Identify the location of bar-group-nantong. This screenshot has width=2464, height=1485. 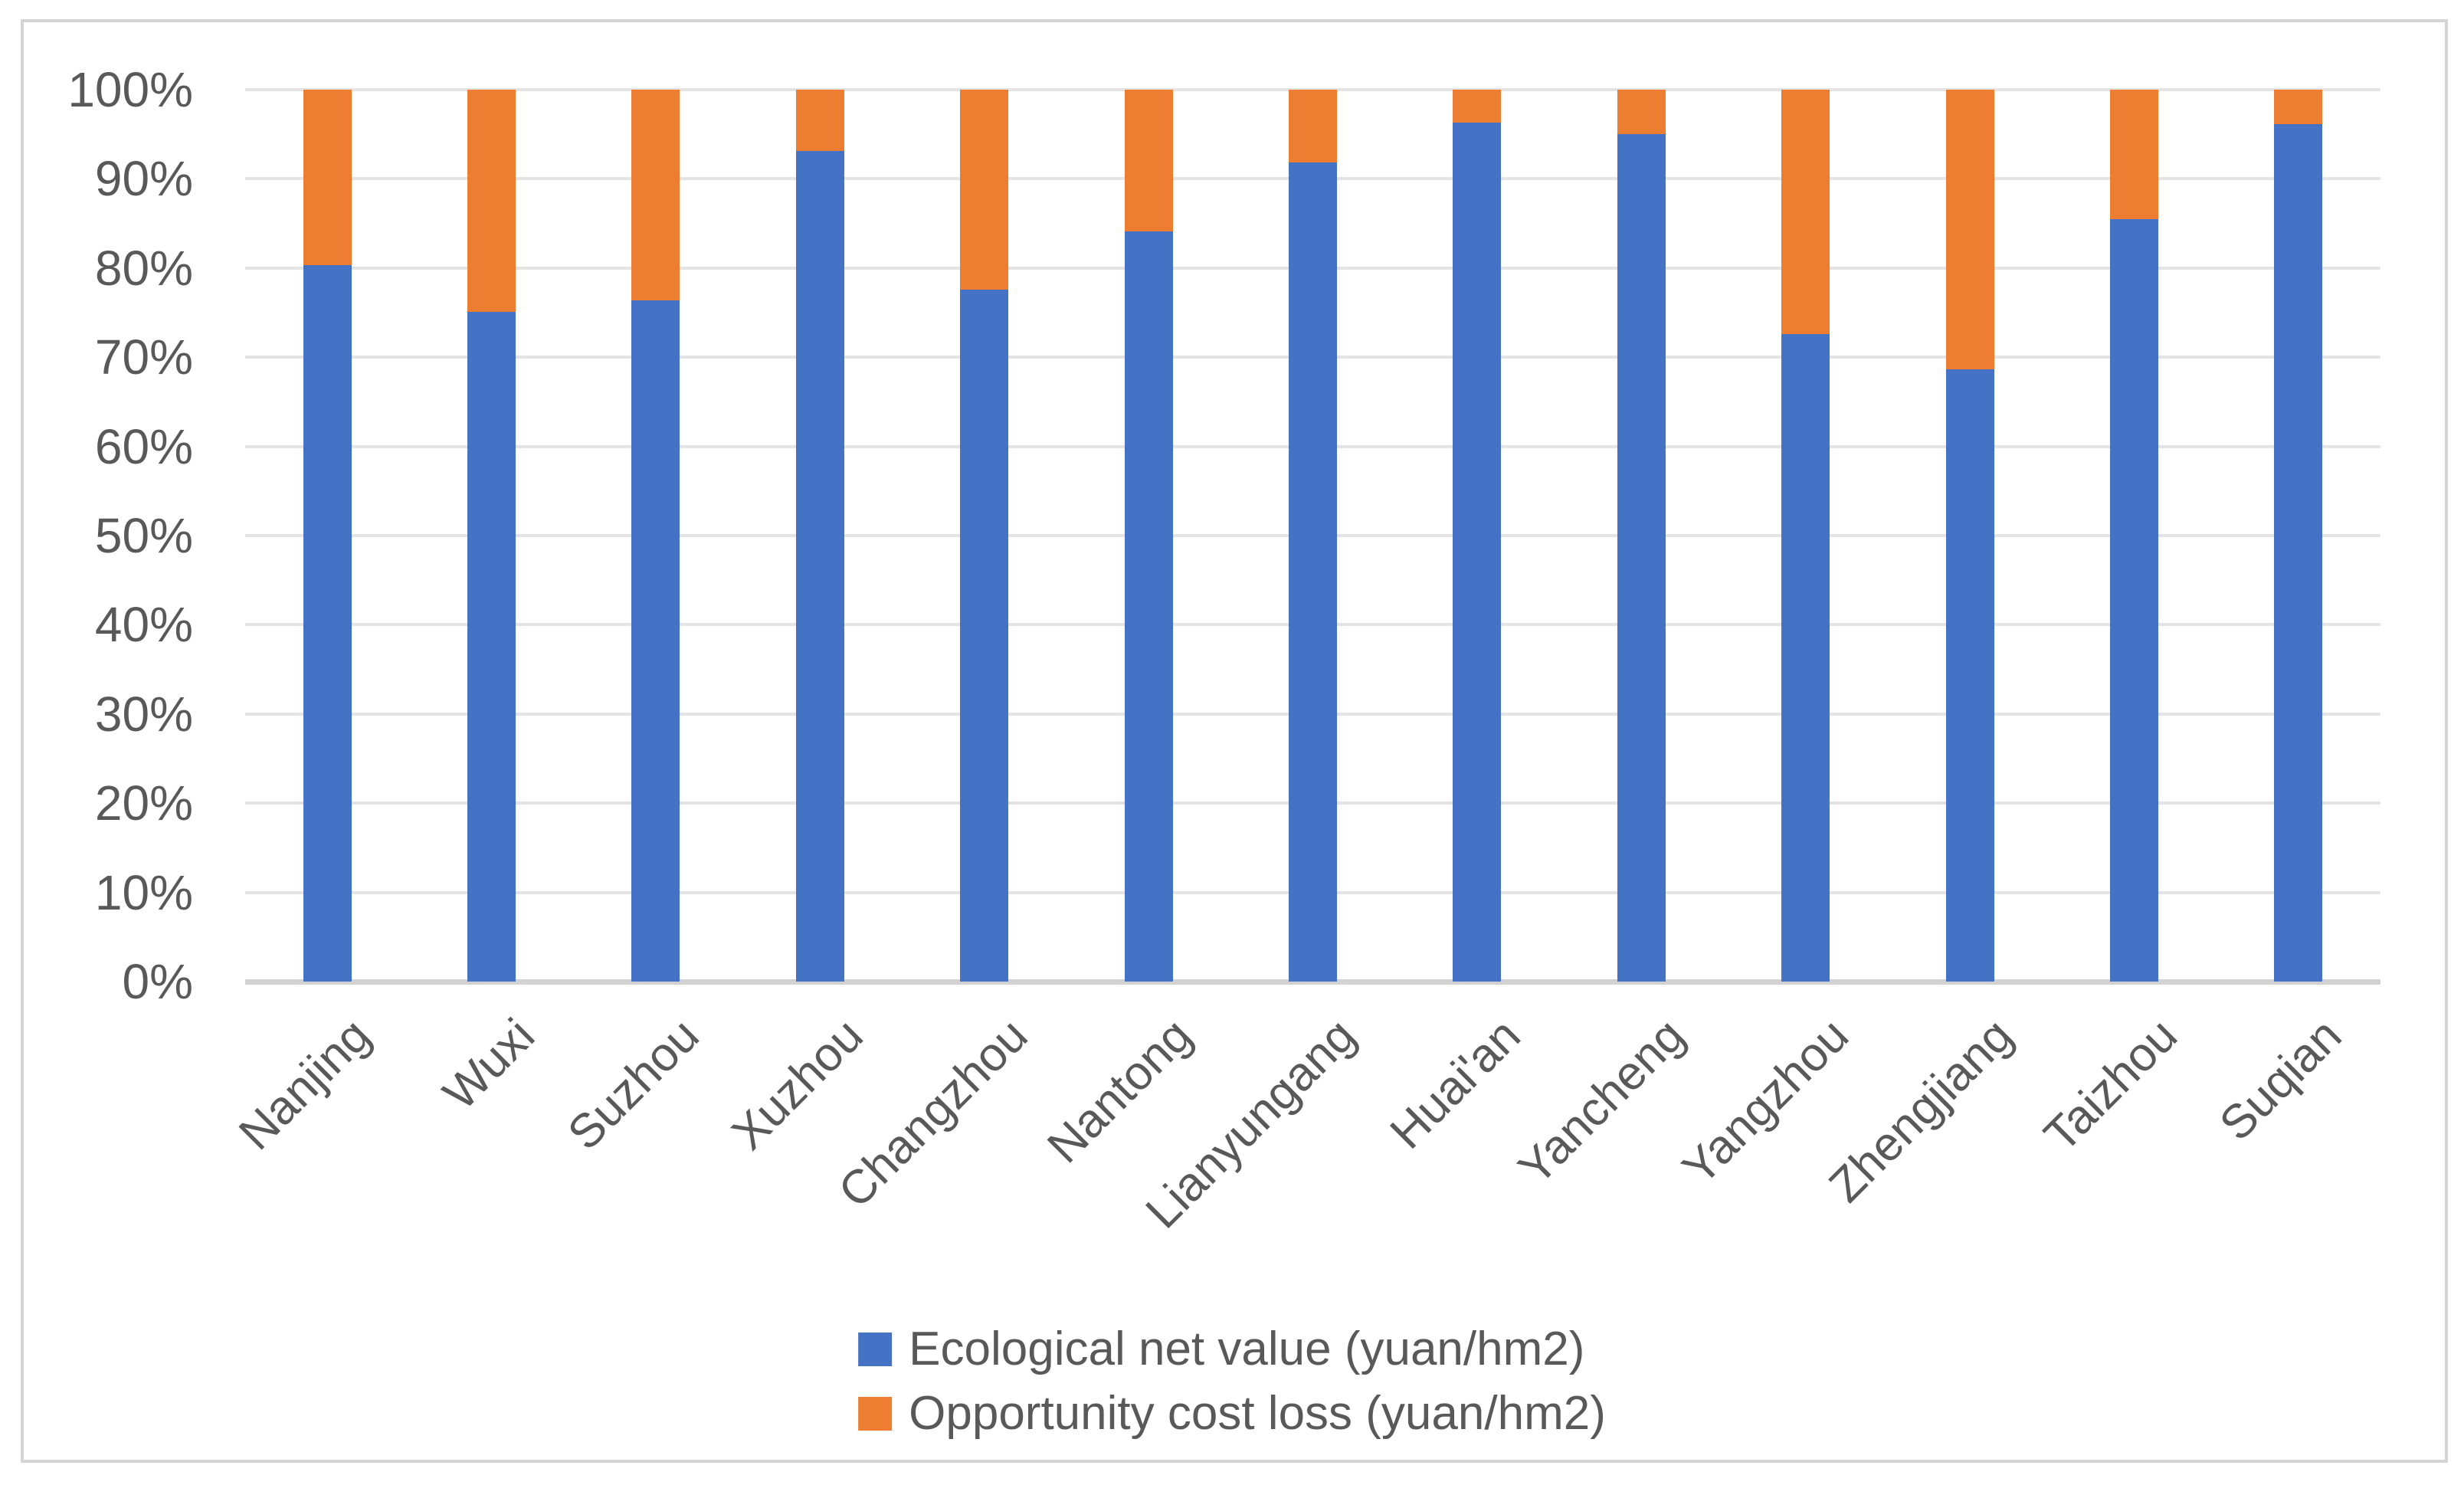
(1149, 536).